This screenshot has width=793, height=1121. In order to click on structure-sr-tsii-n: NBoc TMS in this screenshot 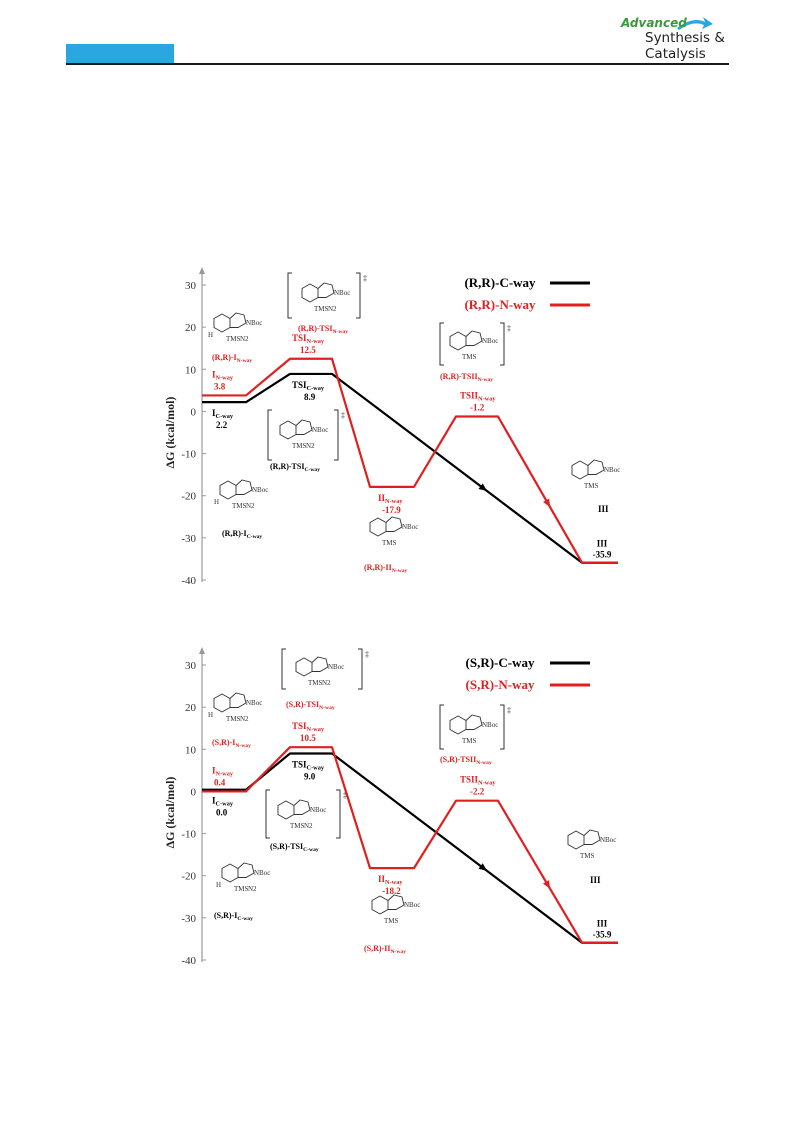, I will do `click(473, 729)`.